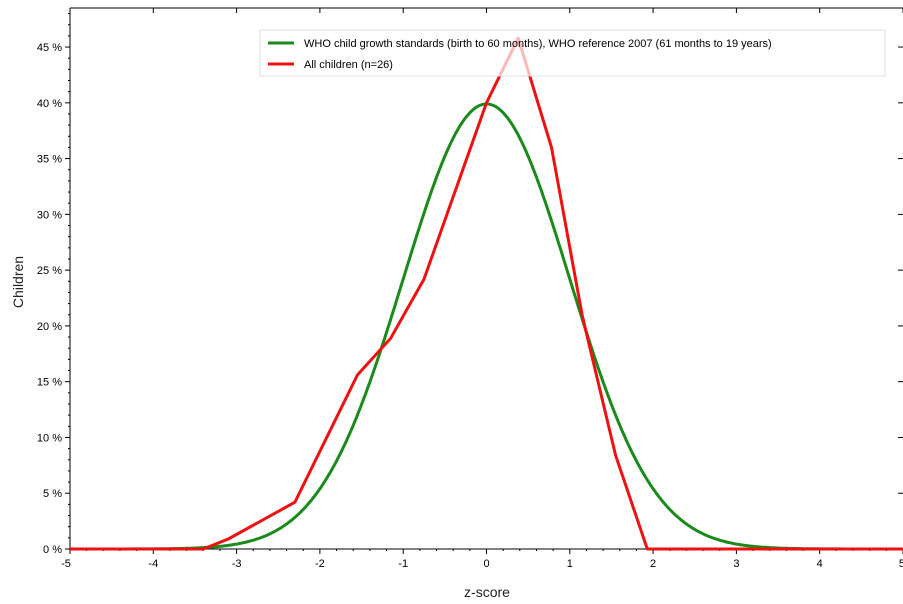 This screenshot has height=604, width=903. I want to click on x-tick-label: -2, so click(320, 564).